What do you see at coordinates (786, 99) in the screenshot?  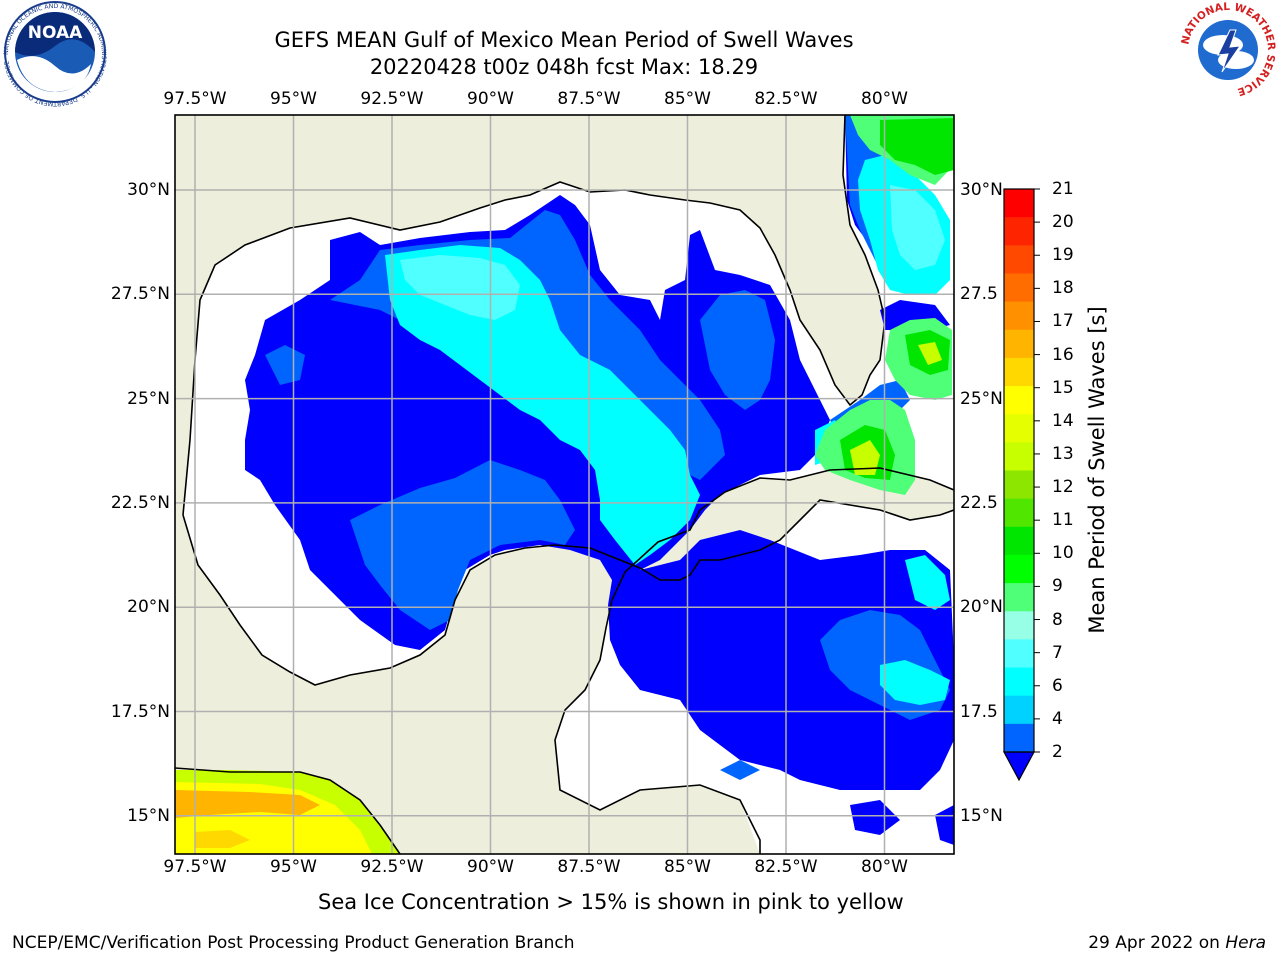 I see `lon-tick-top: 82.5°W` at bounding box center [786, 99].